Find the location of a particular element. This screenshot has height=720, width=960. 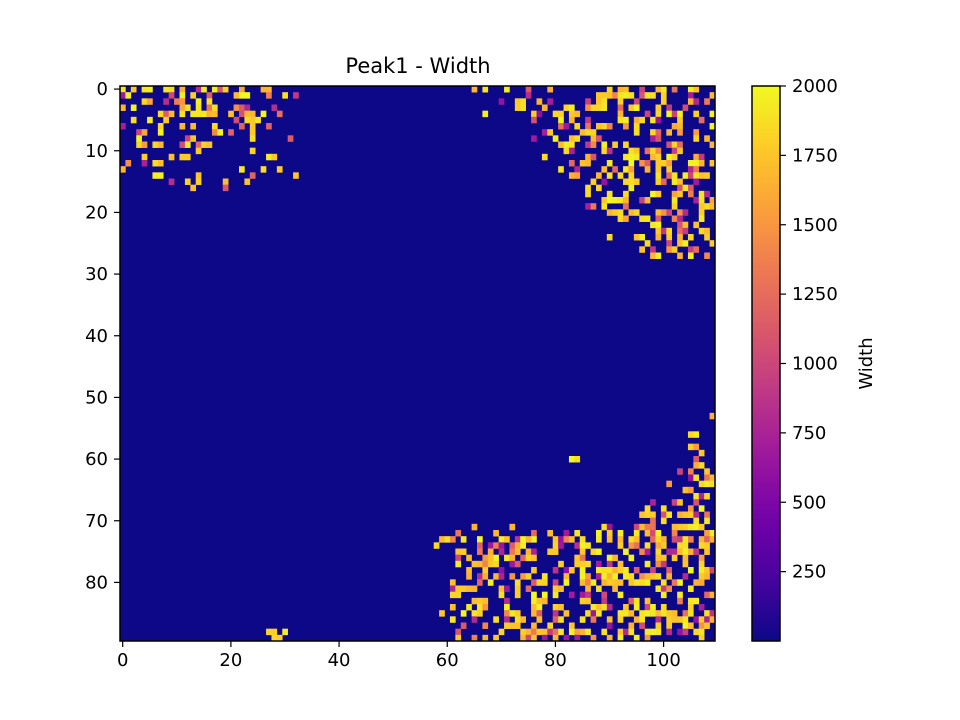

y-tick-label: 80 is located at coordinates (96, 582).